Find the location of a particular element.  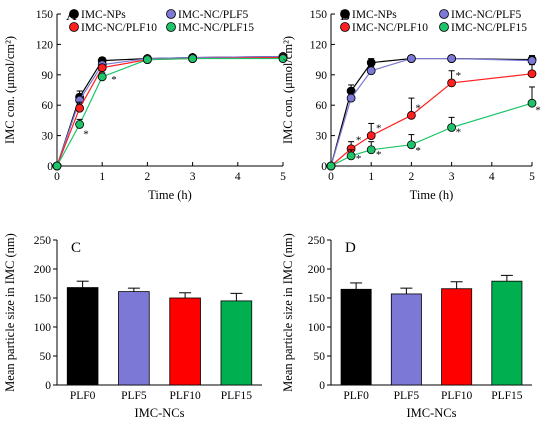

y-tick-label: 60 is located at coordinates (322, 106).